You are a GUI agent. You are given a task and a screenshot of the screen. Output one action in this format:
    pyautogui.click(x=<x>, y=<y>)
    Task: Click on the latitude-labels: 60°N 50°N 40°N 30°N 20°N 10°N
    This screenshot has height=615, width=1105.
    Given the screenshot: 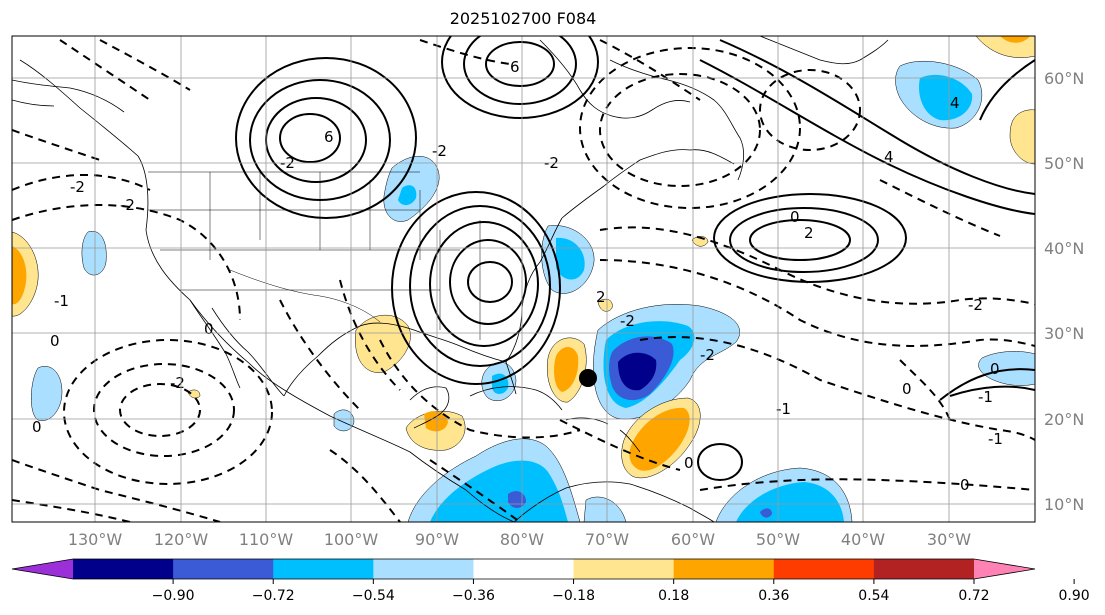 What is the action you would take?
    pyautogui.click(x=1064, y=291)
    